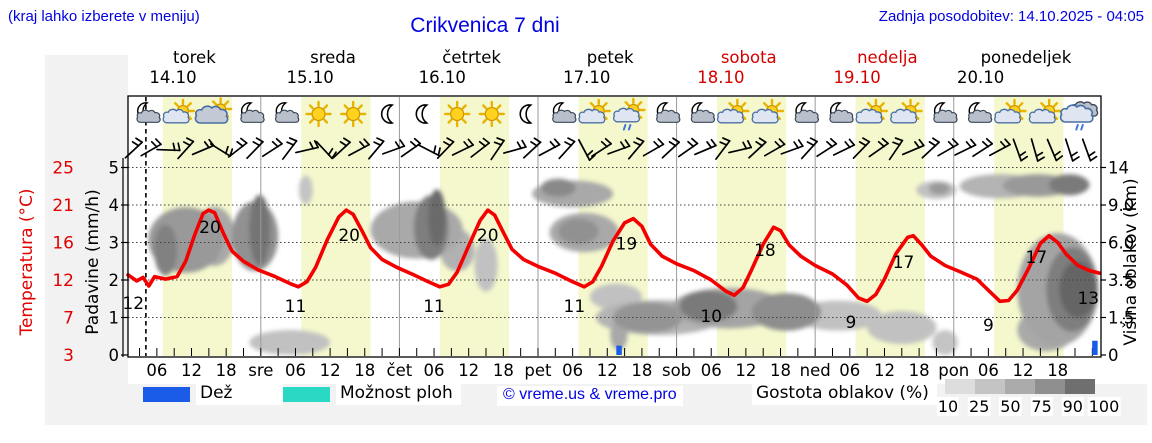 The width and height of the screenshot is (1152, 443). Describe the element at coordinates (711, 317) in the screenshot. I see `temp-label: 10` at that location.